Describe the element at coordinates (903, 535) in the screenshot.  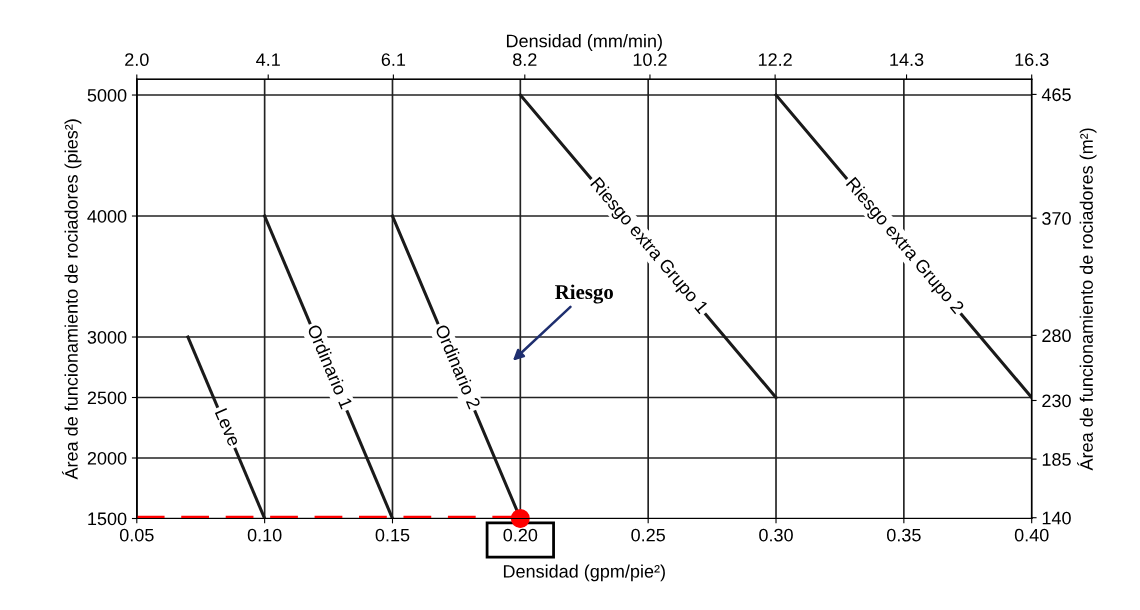
I see `x-tick-label: 0.35` at that location.